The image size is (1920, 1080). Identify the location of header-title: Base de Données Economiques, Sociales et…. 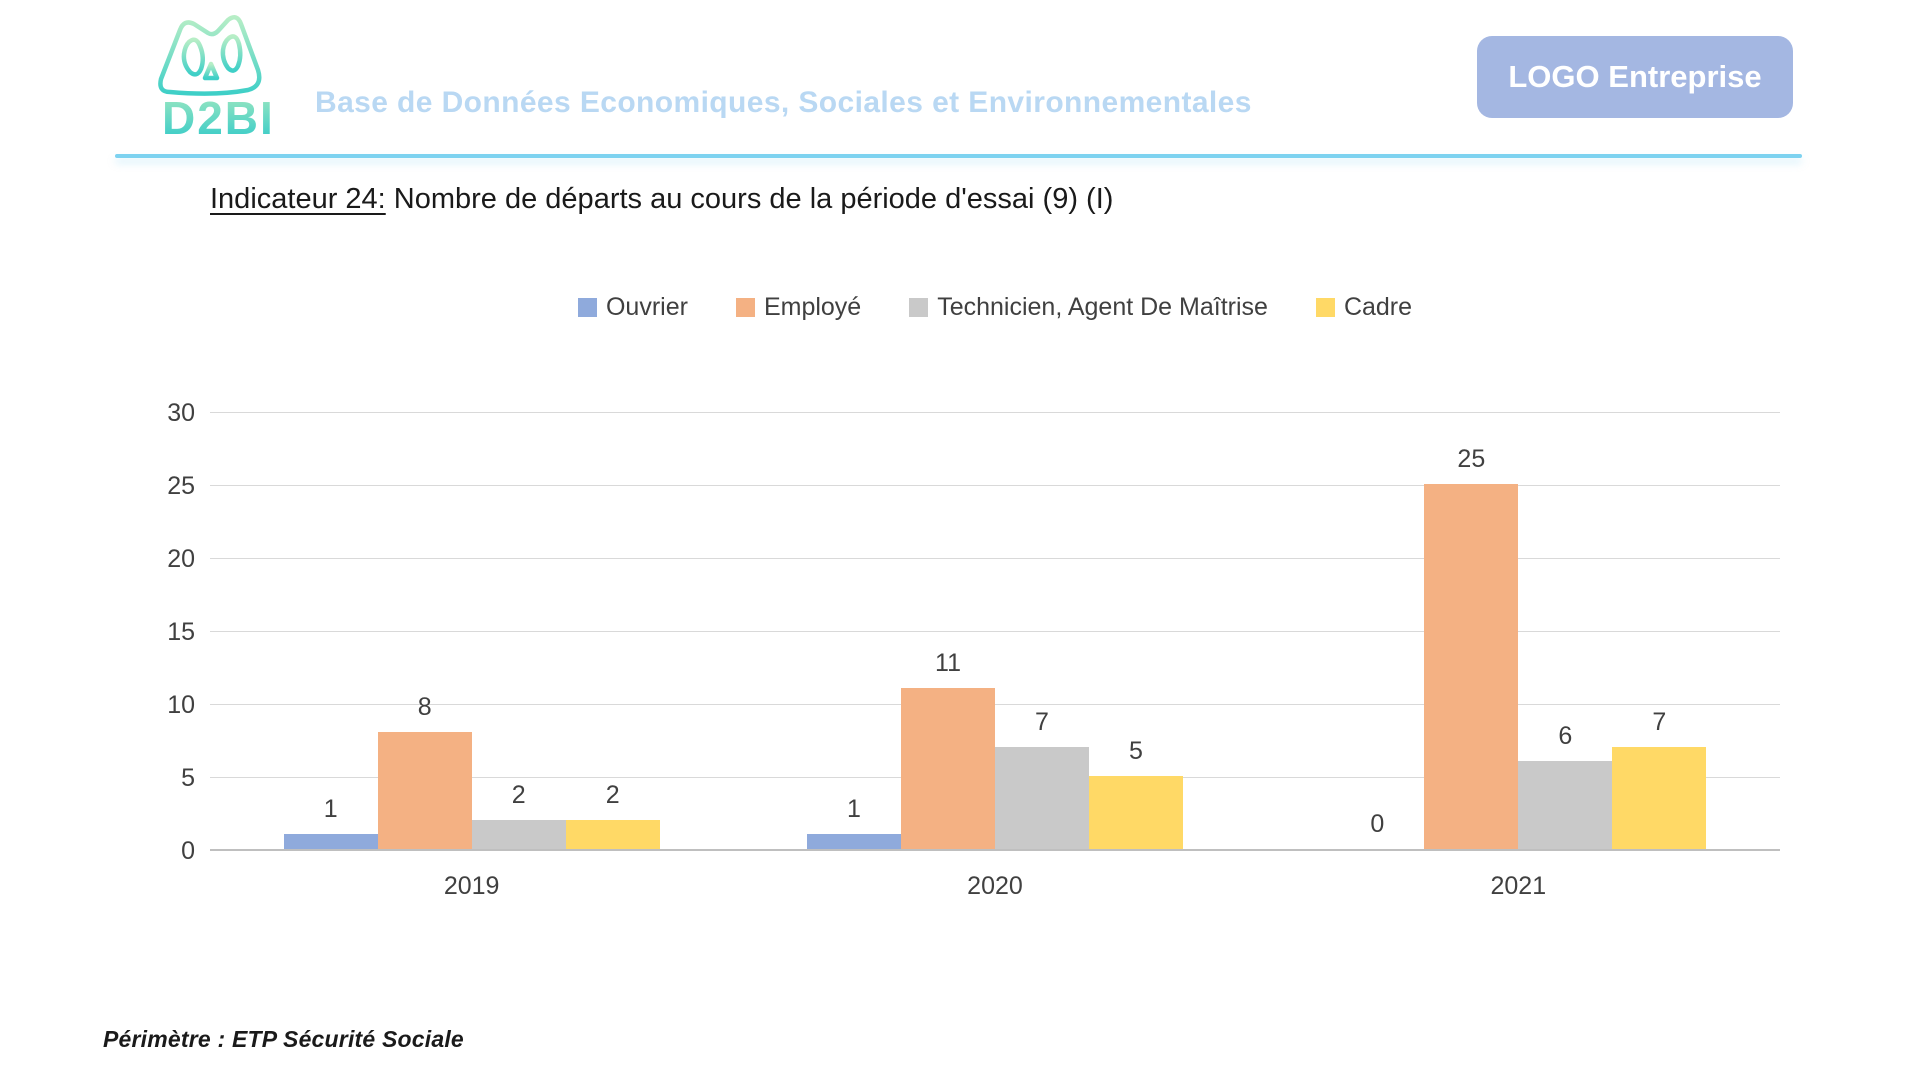
(783, 102).